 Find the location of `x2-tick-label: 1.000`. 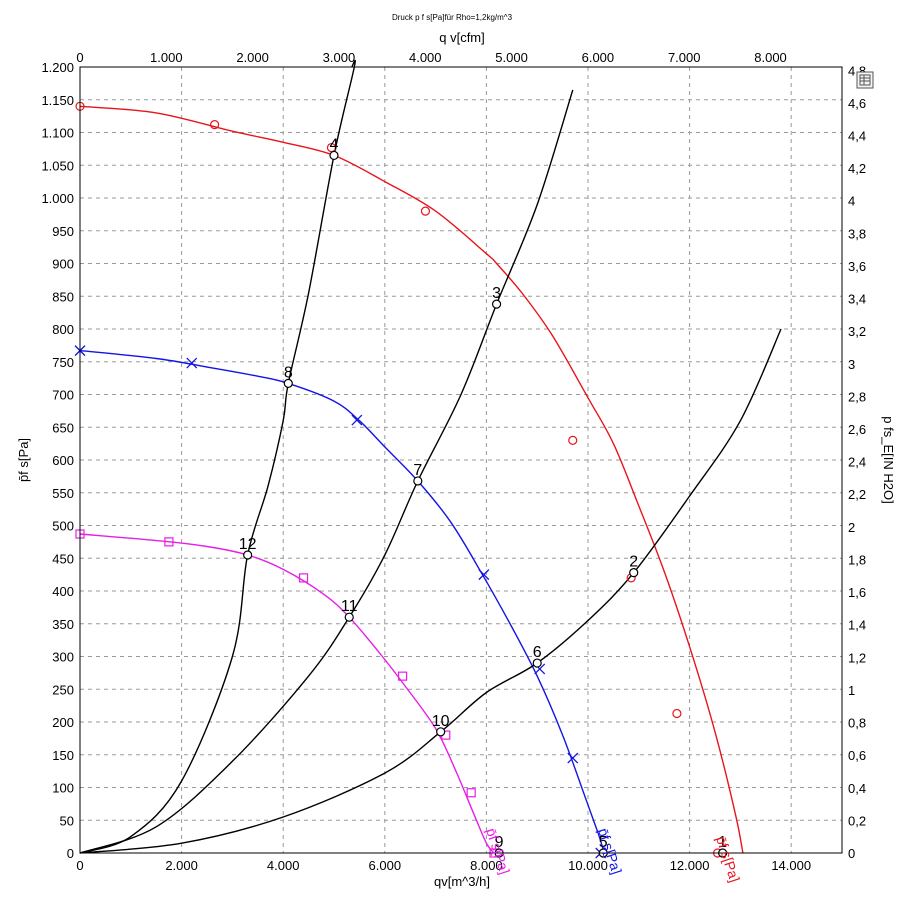

x2-tick-label: 1.000 is located at coordinates (166, 57).